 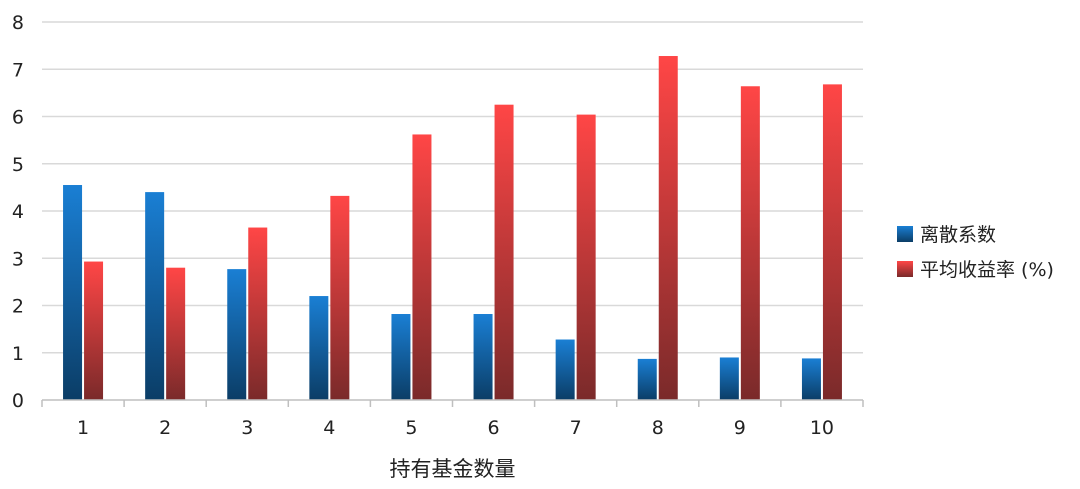 What do you see at coordinates (494, 428) in the screenshot?
I see `x-tick-label: 6` at bounding box center [494, 428].